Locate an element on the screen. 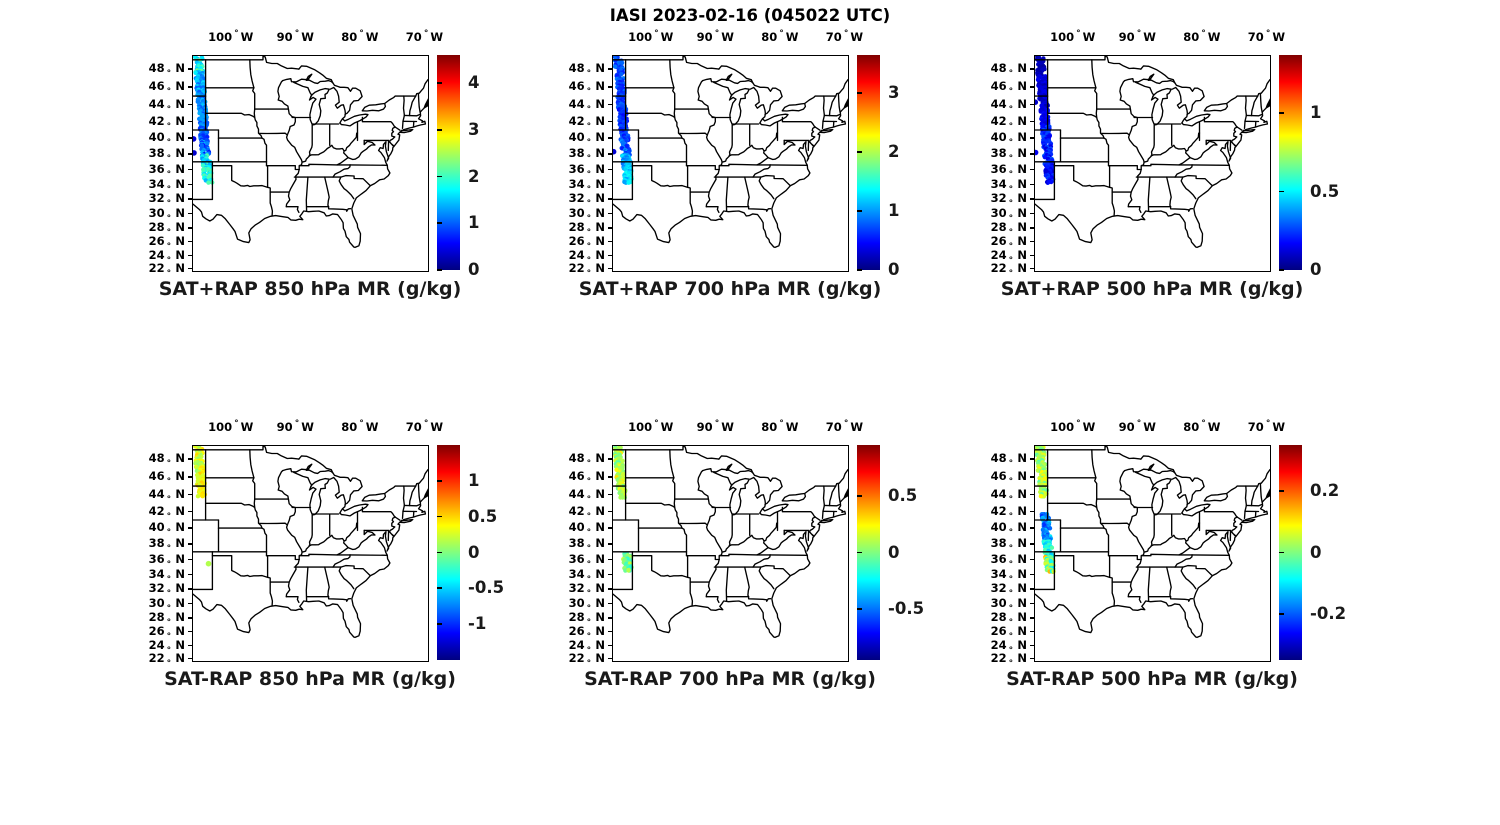 This screenshot has width=1500, height=825. colorbar-tick-label: 3 is located at coordinates (474, 129).